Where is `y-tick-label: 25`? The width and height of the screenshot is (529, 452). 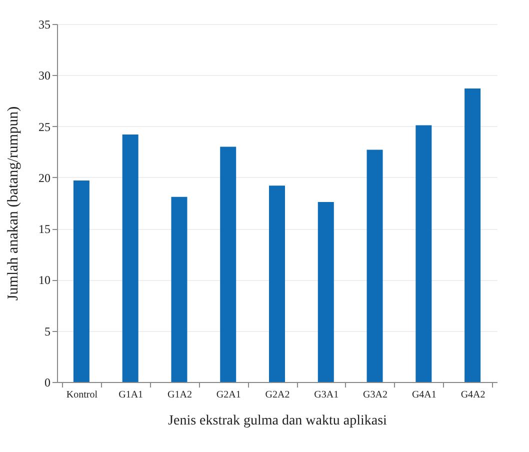 y-tick-label: 25 is located at coordinates (44, 127).